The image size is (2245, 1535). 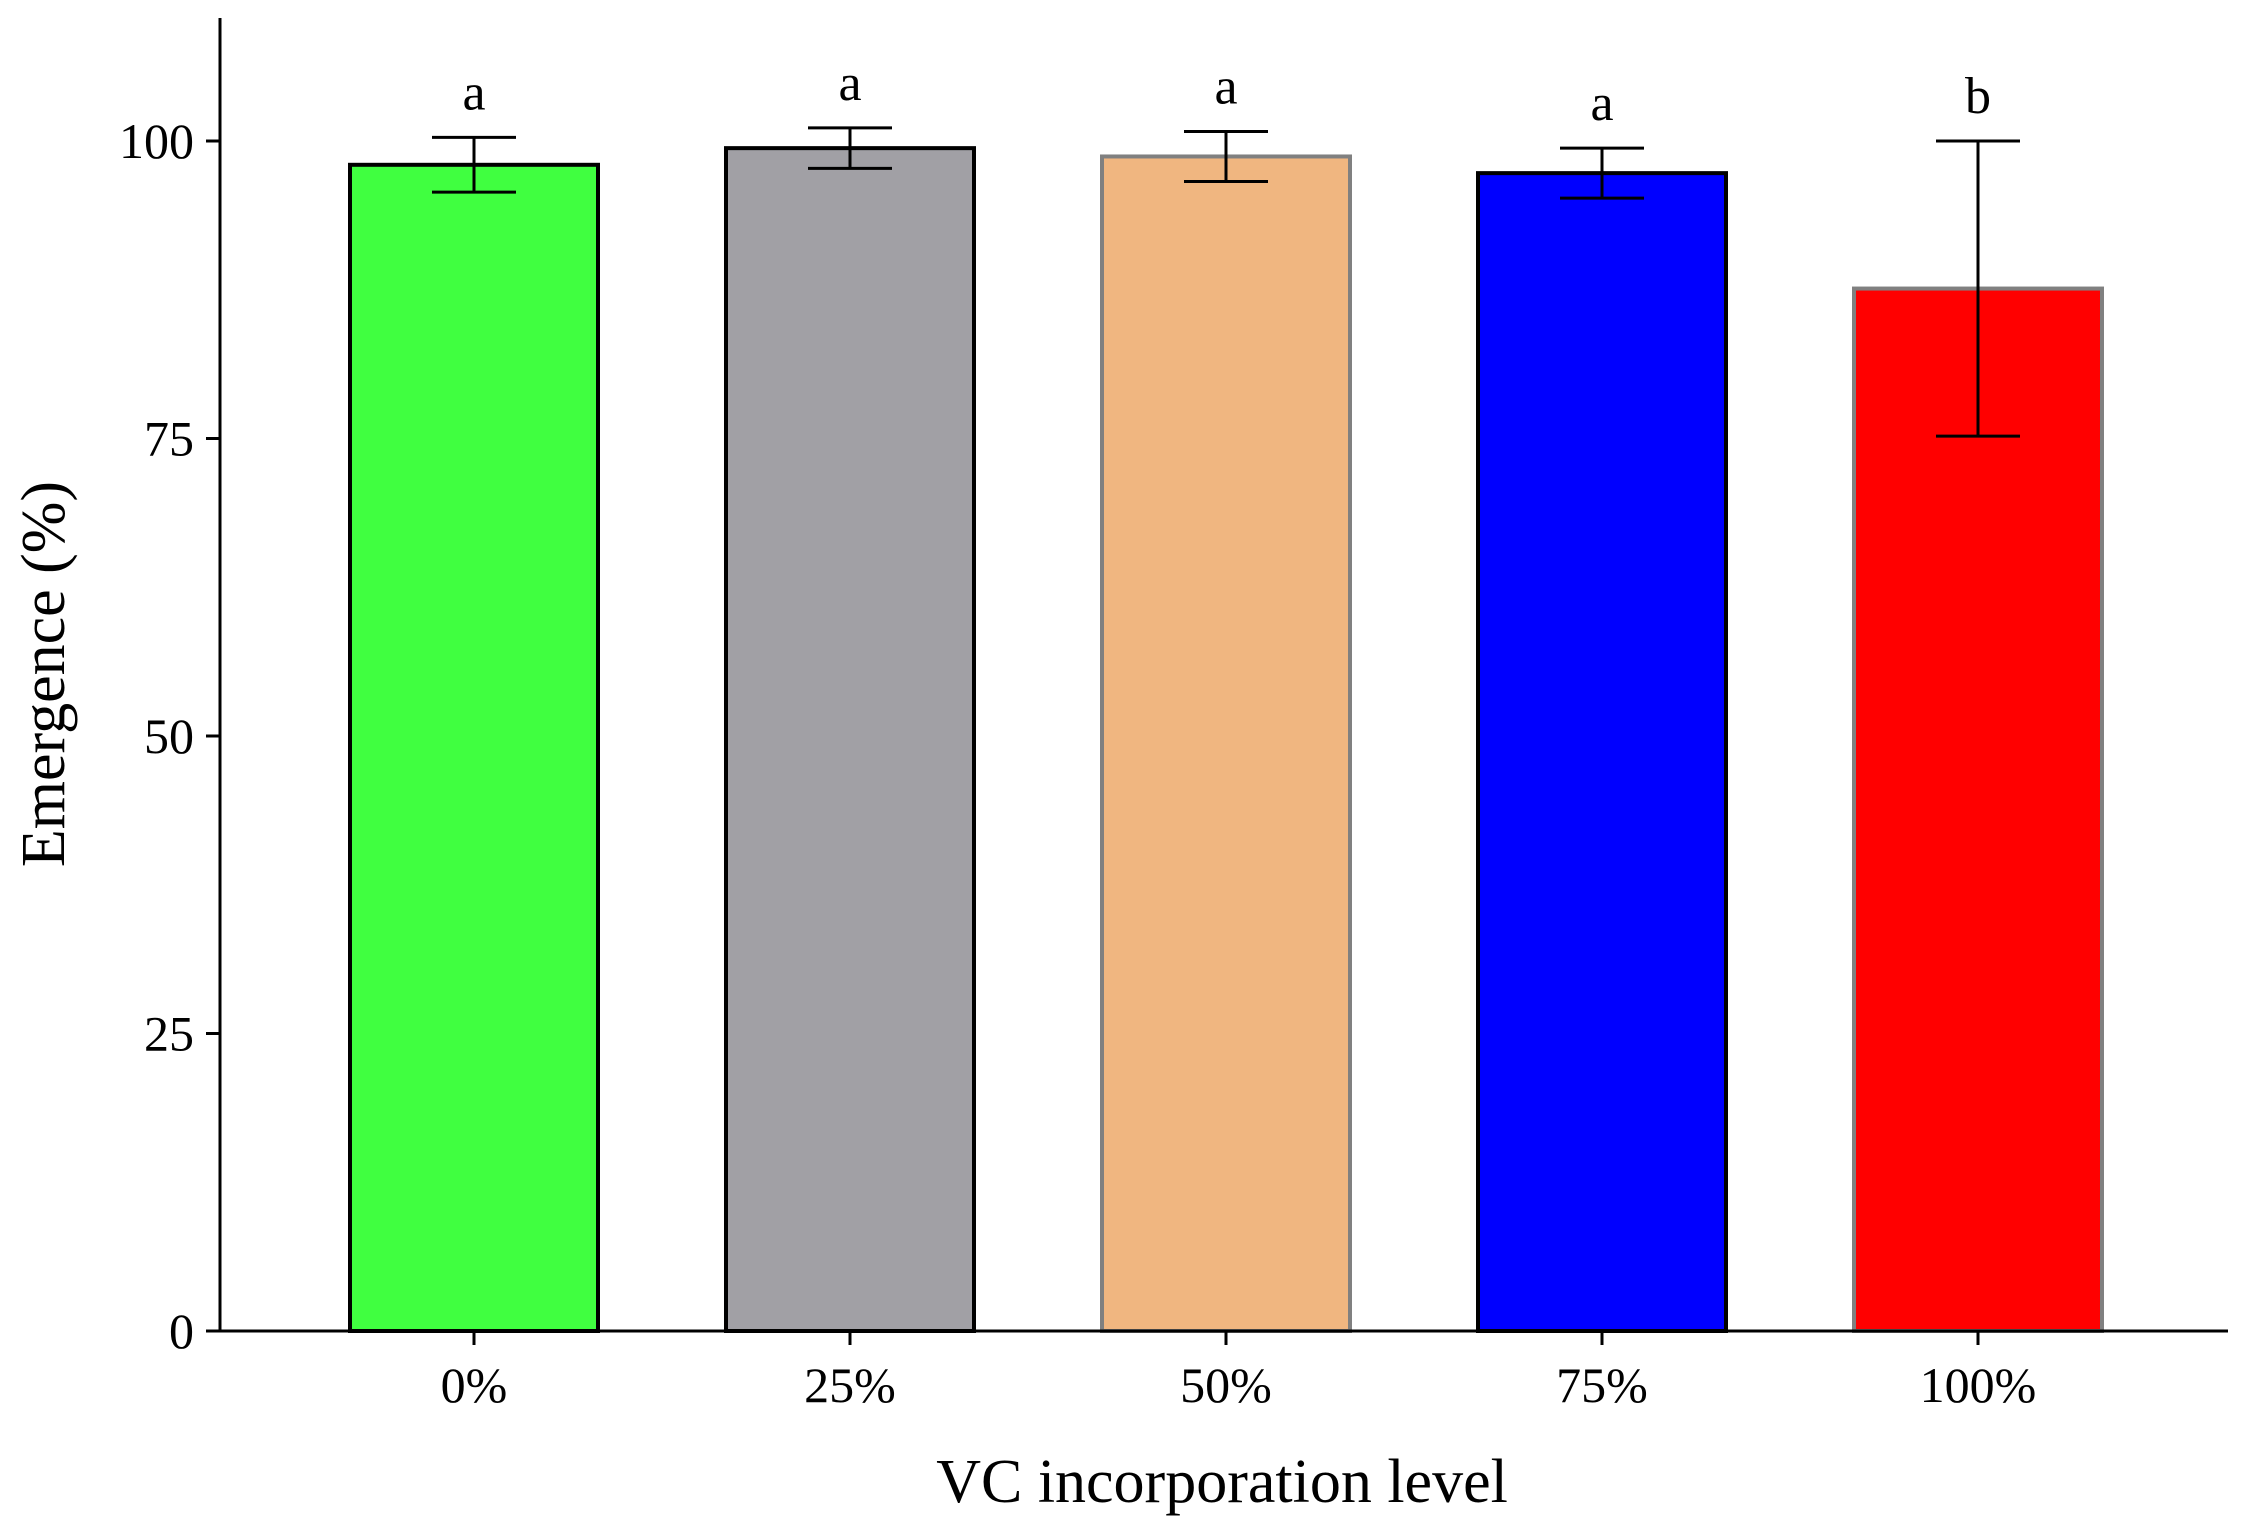 I want to click on y-axis-title: Emergence (%), so click(x=44, y=674).